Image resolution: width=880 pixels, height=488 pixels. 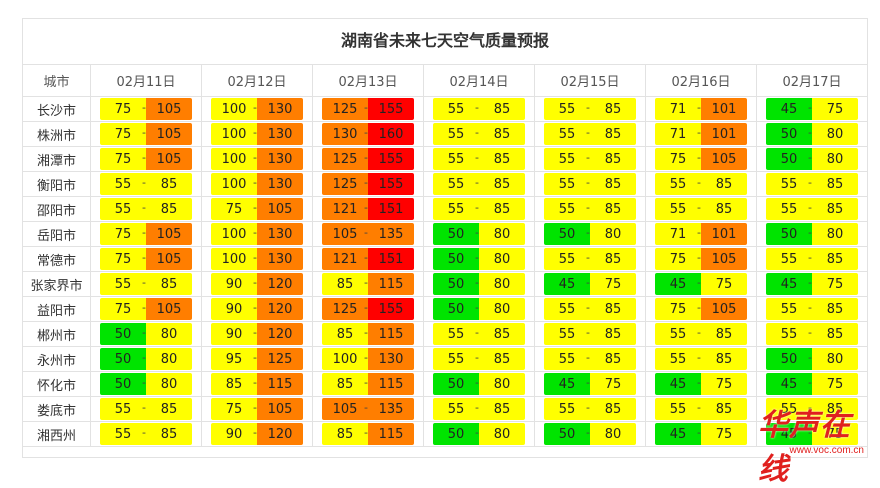 What do you see at coordinates (56, 359) in the screenshot?
I see `city-name: 永州市` at bounding box center [56, 359].